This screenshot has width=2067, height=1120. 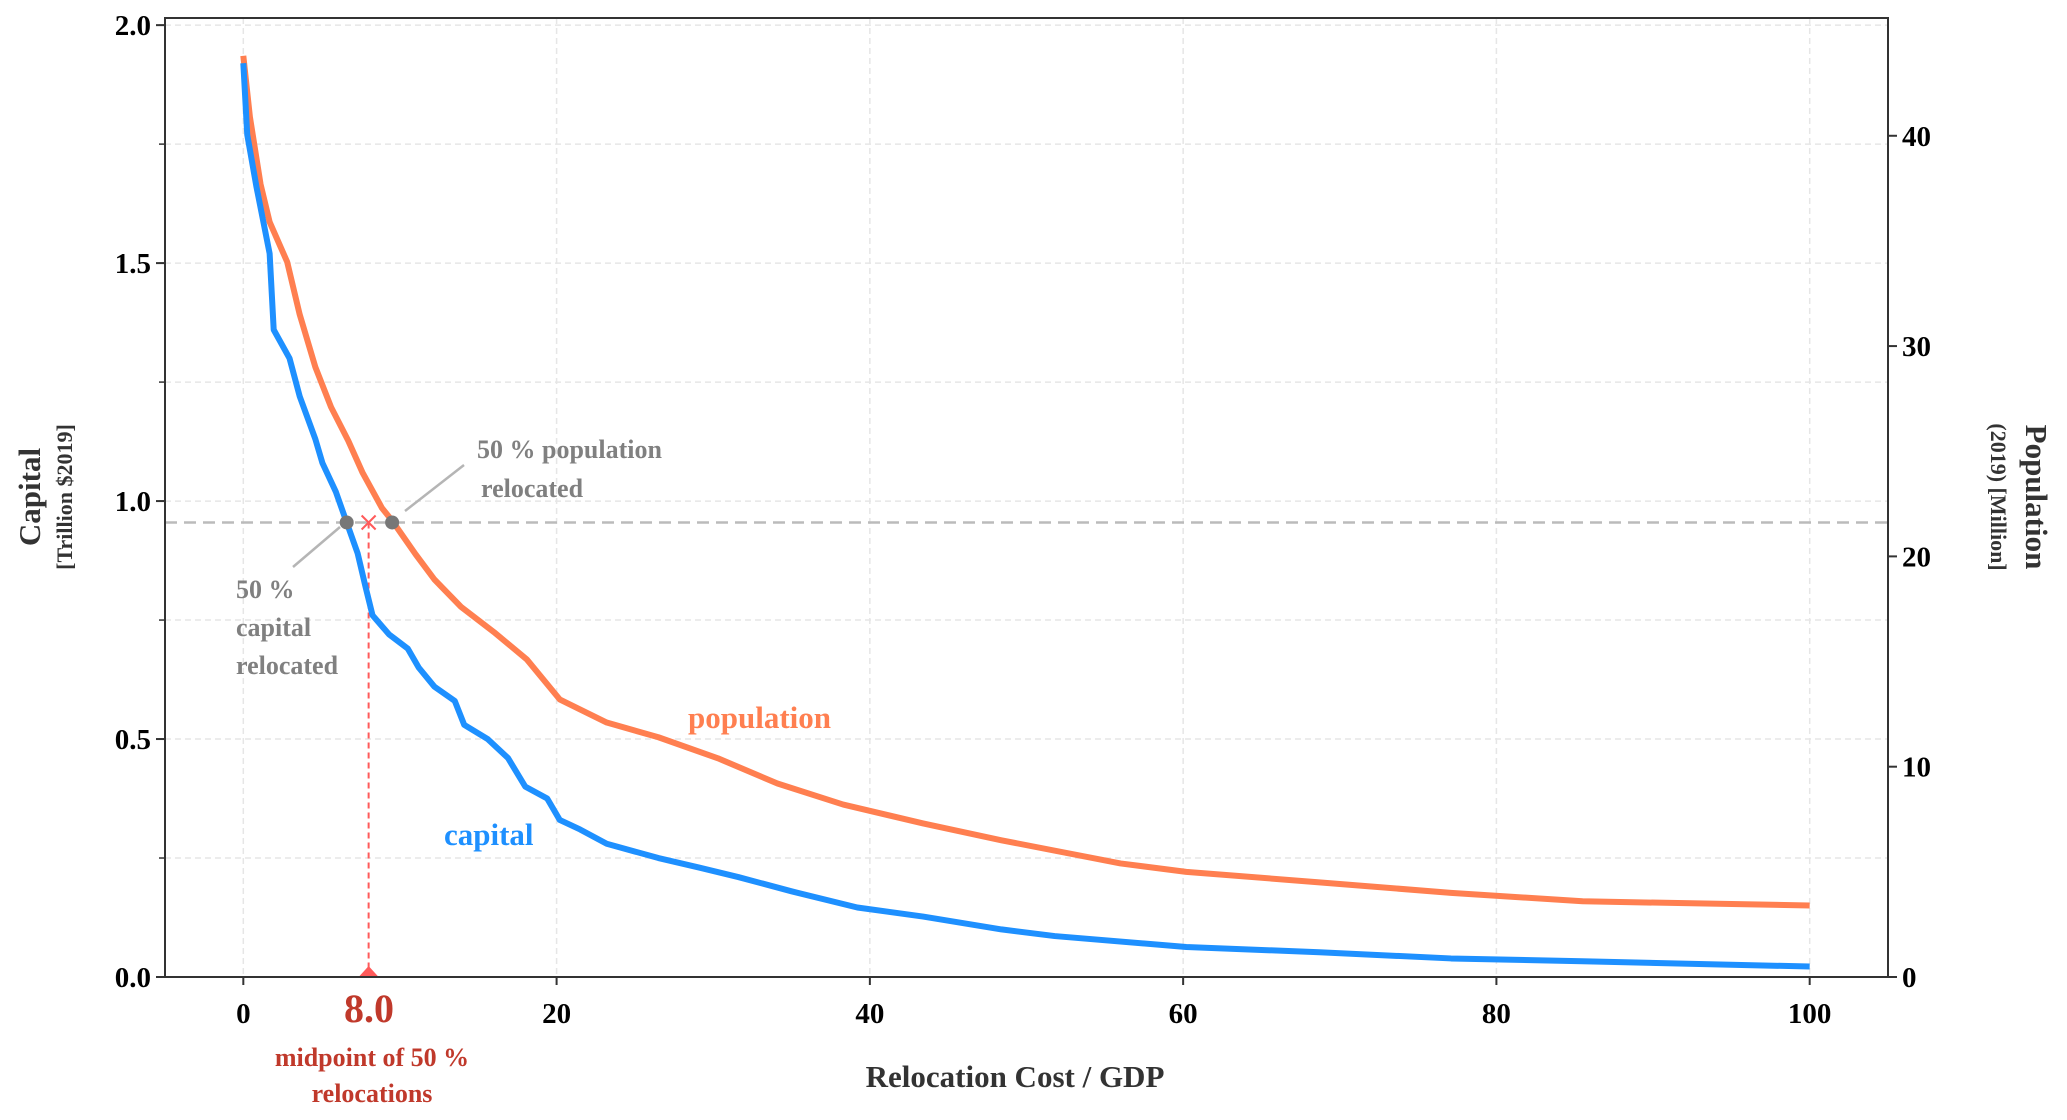 I want to click on population-series-label: population, so click(x=759, y=717).